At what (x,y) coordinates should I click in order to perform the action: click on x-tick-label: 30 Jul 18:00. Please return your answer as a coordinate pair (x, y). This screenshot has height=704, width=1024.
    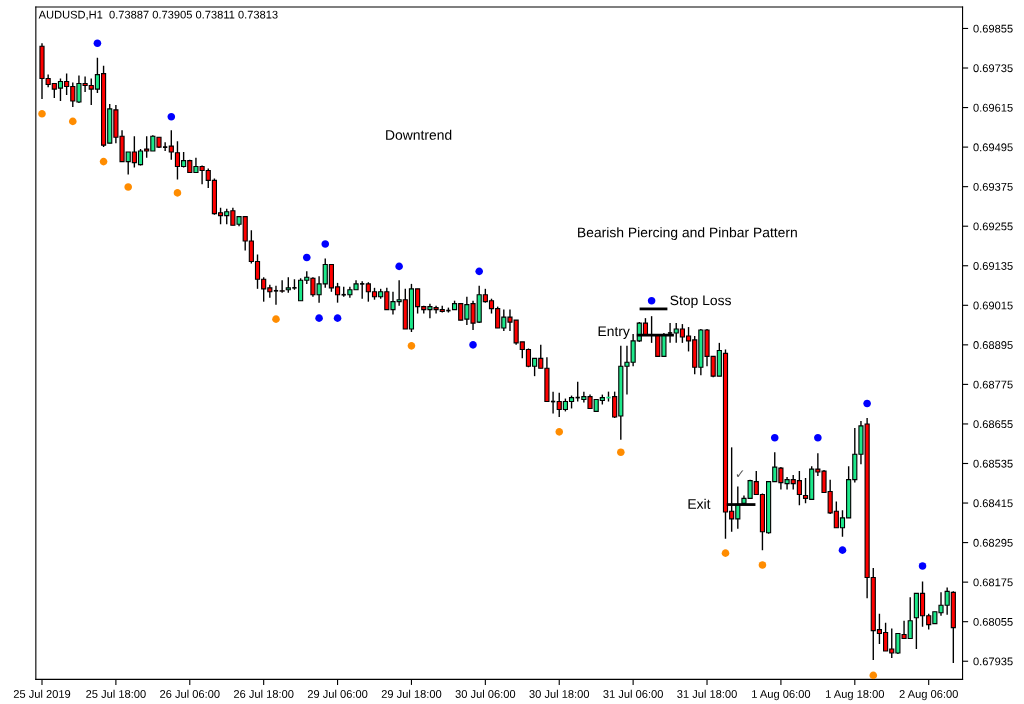
    Looking at the image, I should click on (559, 693).